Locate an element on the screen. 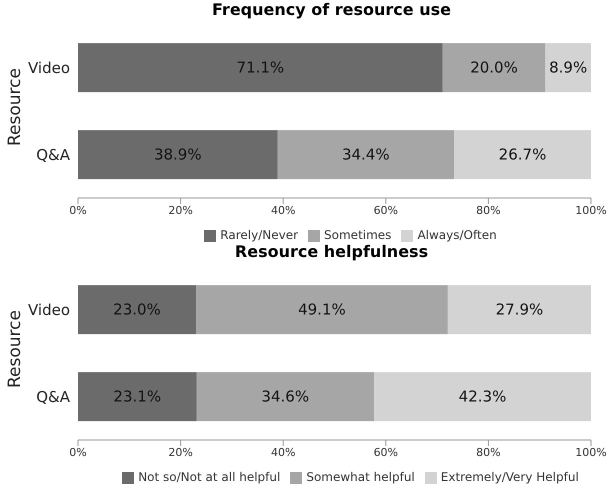  data-label: 23.0% is located at coordinates (137, 309).